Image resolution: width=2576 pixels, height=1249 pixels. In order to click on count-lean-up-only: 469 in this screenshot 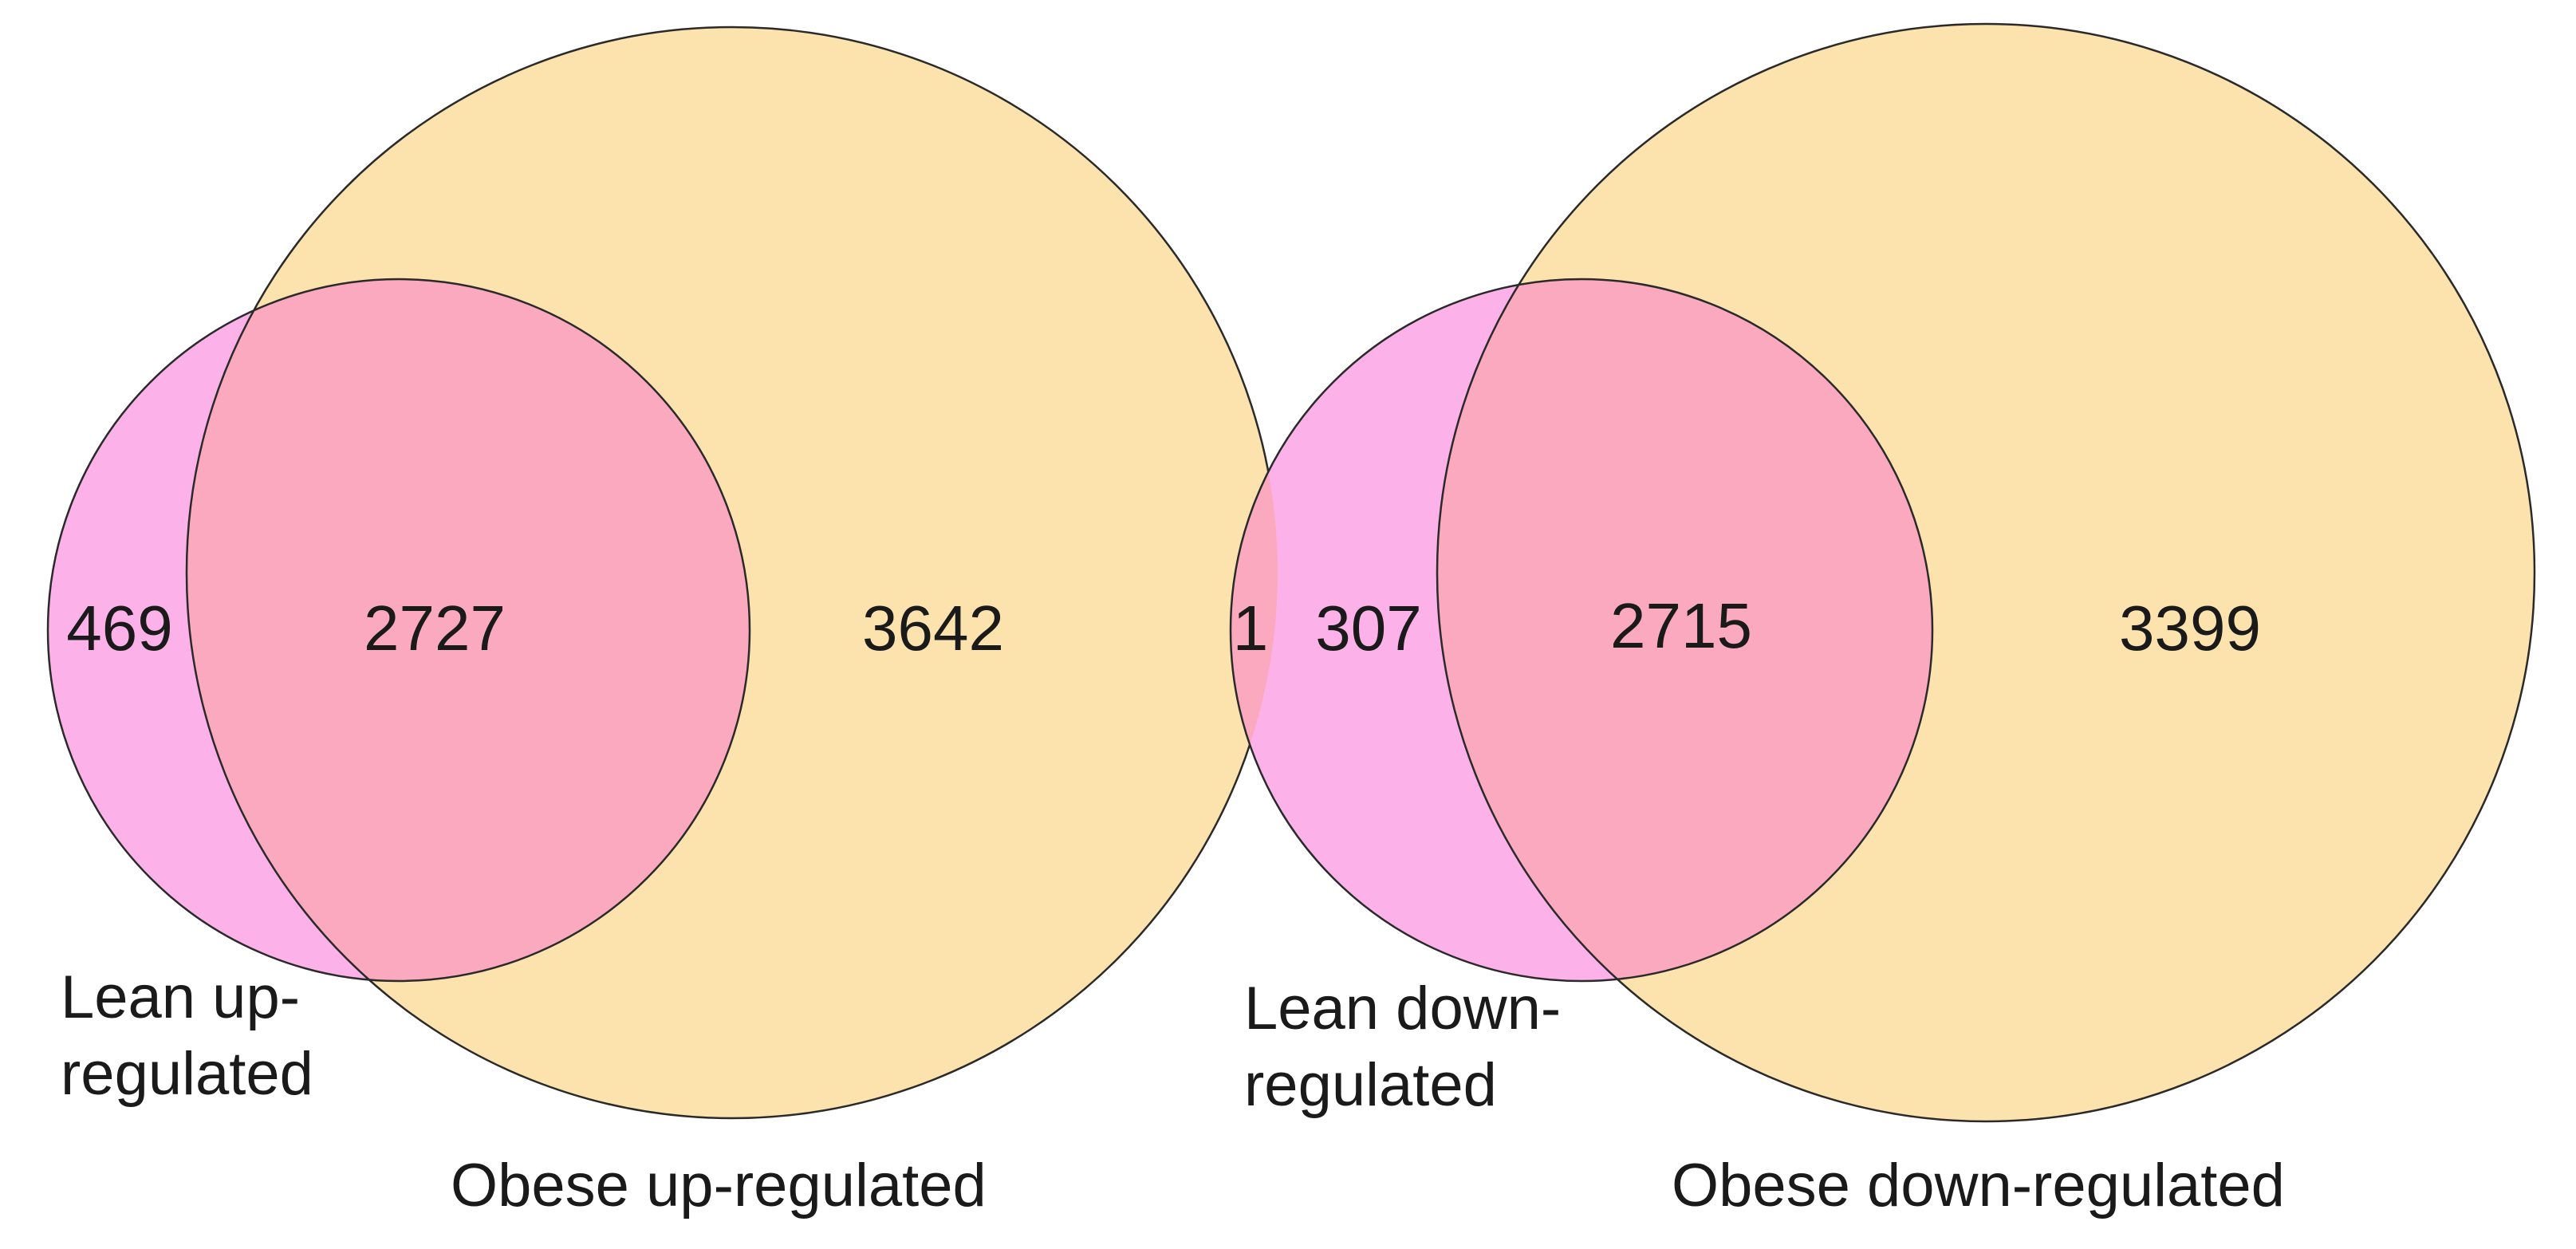, I will do `click(119, 629)`.